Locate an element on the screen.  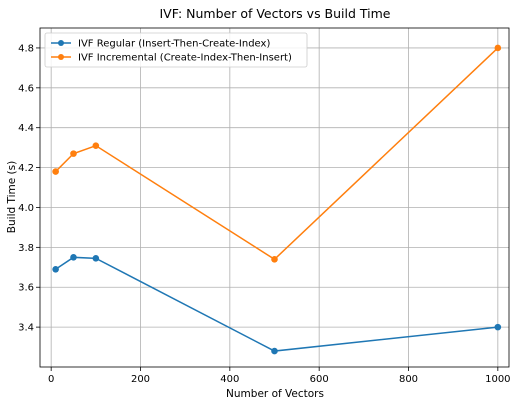
x-tick-label: 400 is located at coordinates (229, 379).